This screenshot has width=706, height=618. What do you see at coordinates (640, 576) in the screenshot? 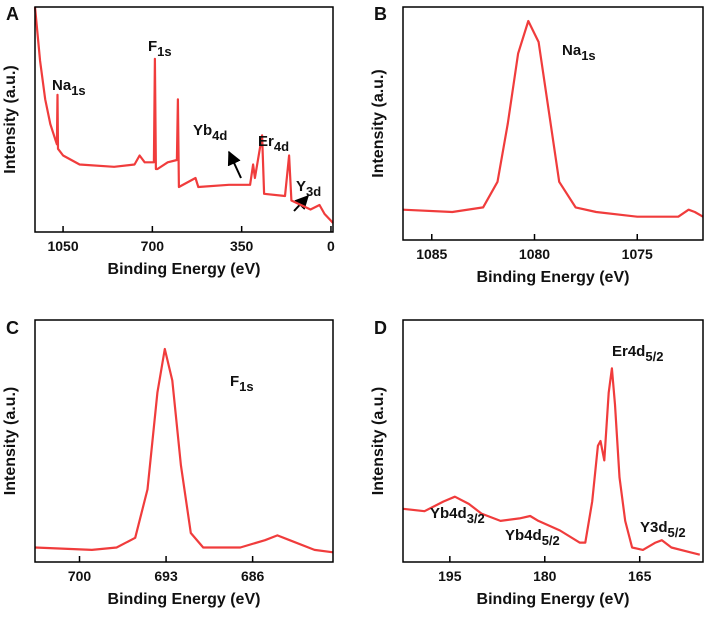
I see `x-tick-label: 165` at bounding box center [640, 576].